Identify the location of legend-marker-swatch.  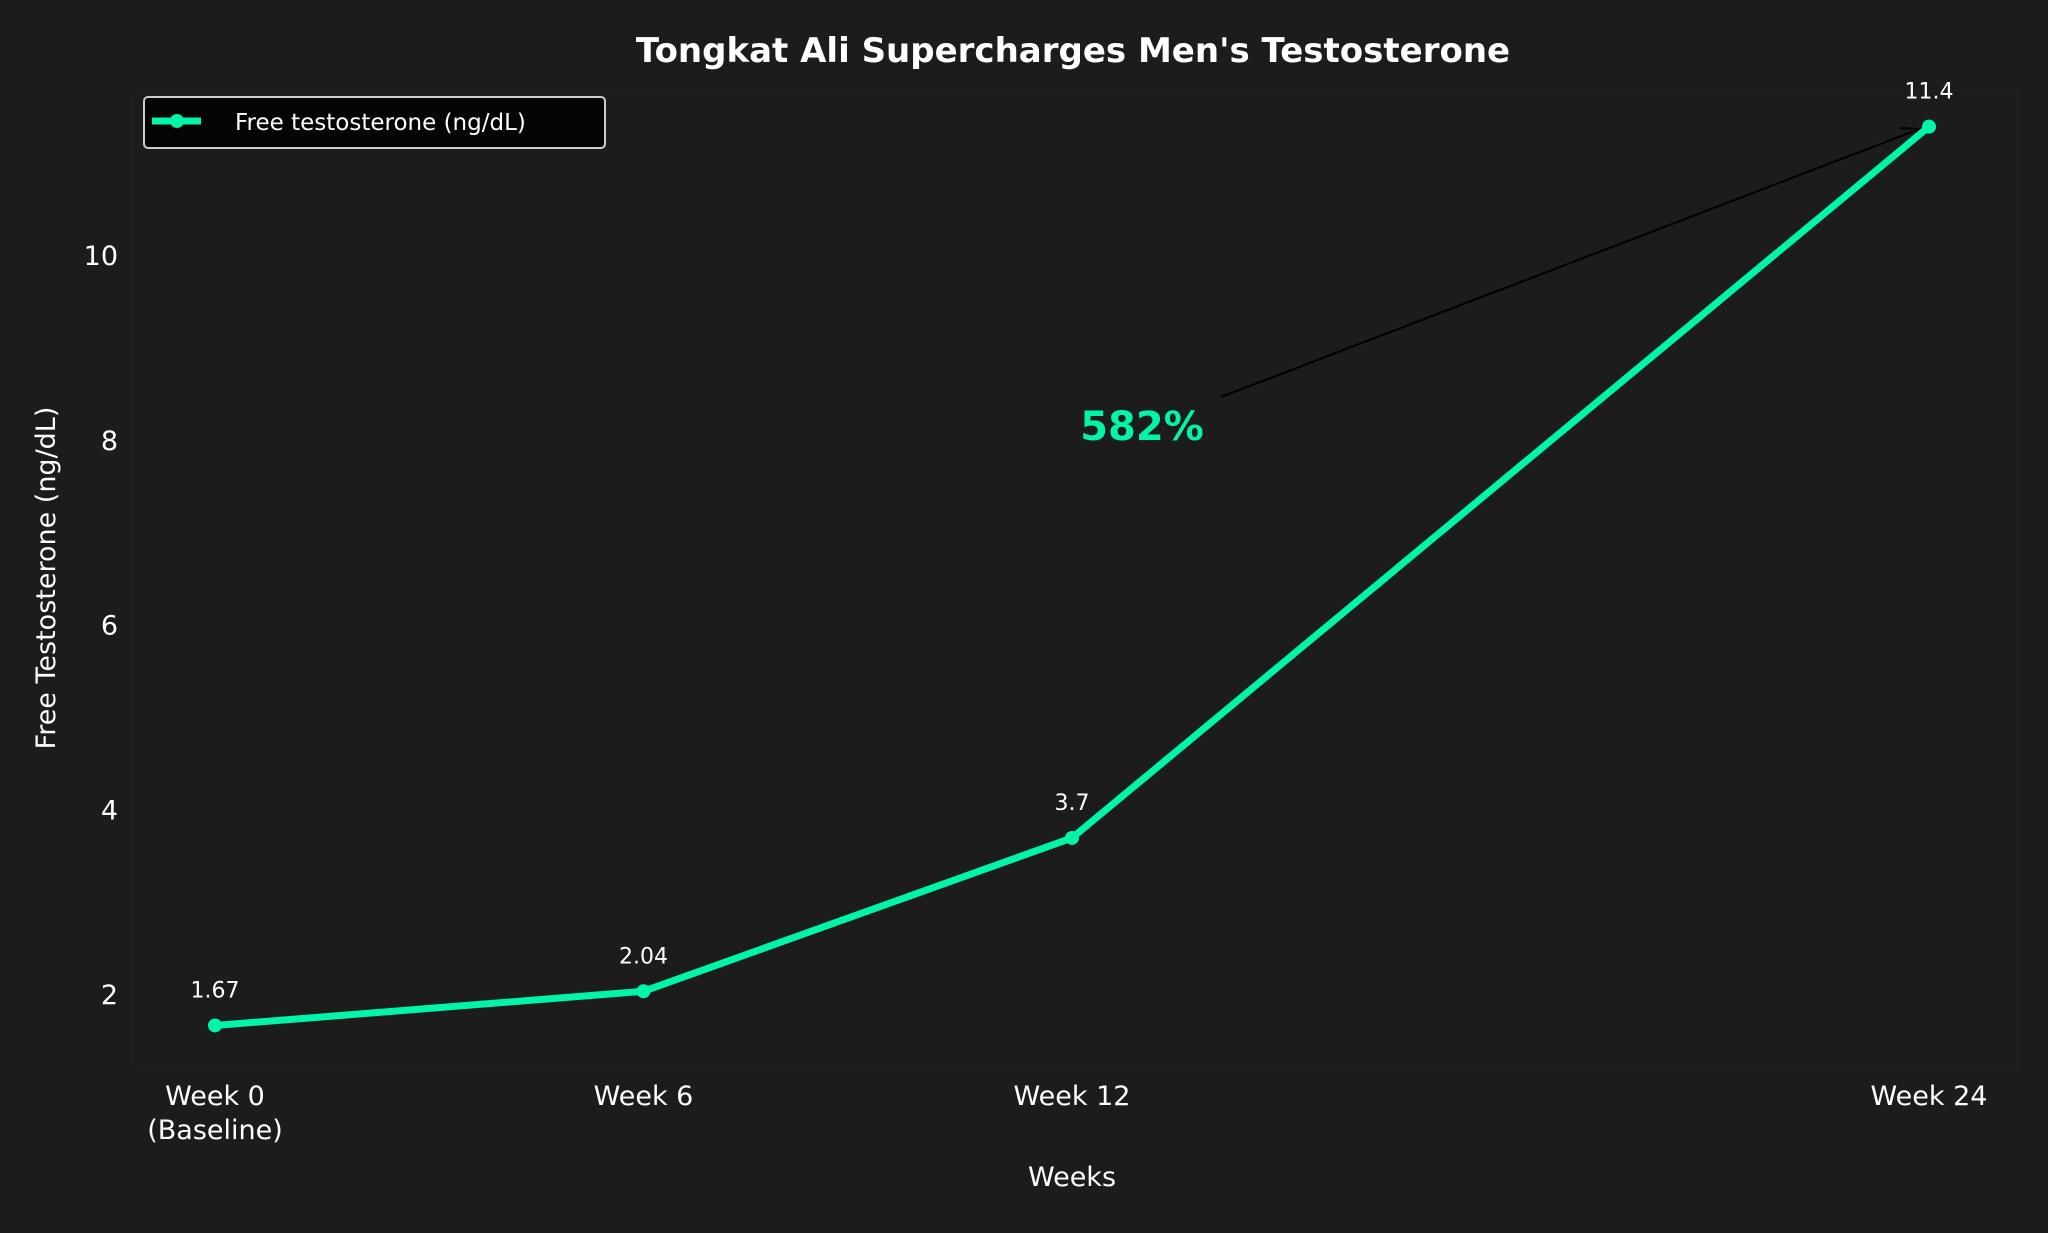
(177, 121).